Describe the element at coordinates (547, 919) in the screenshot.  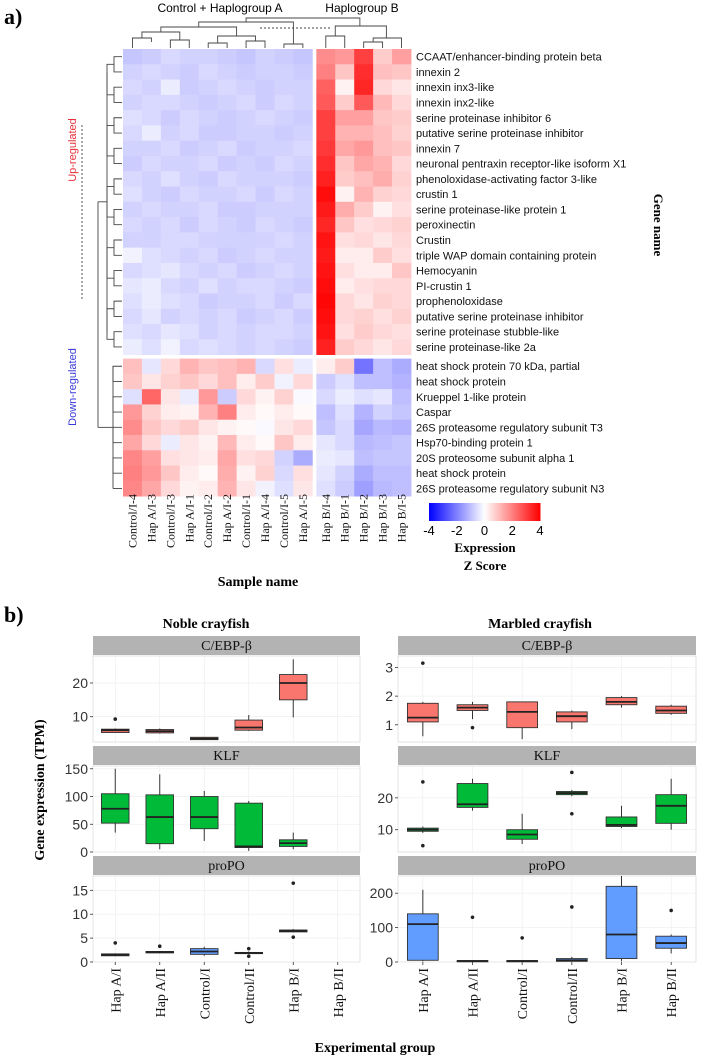
I see `plot-area` at that location.